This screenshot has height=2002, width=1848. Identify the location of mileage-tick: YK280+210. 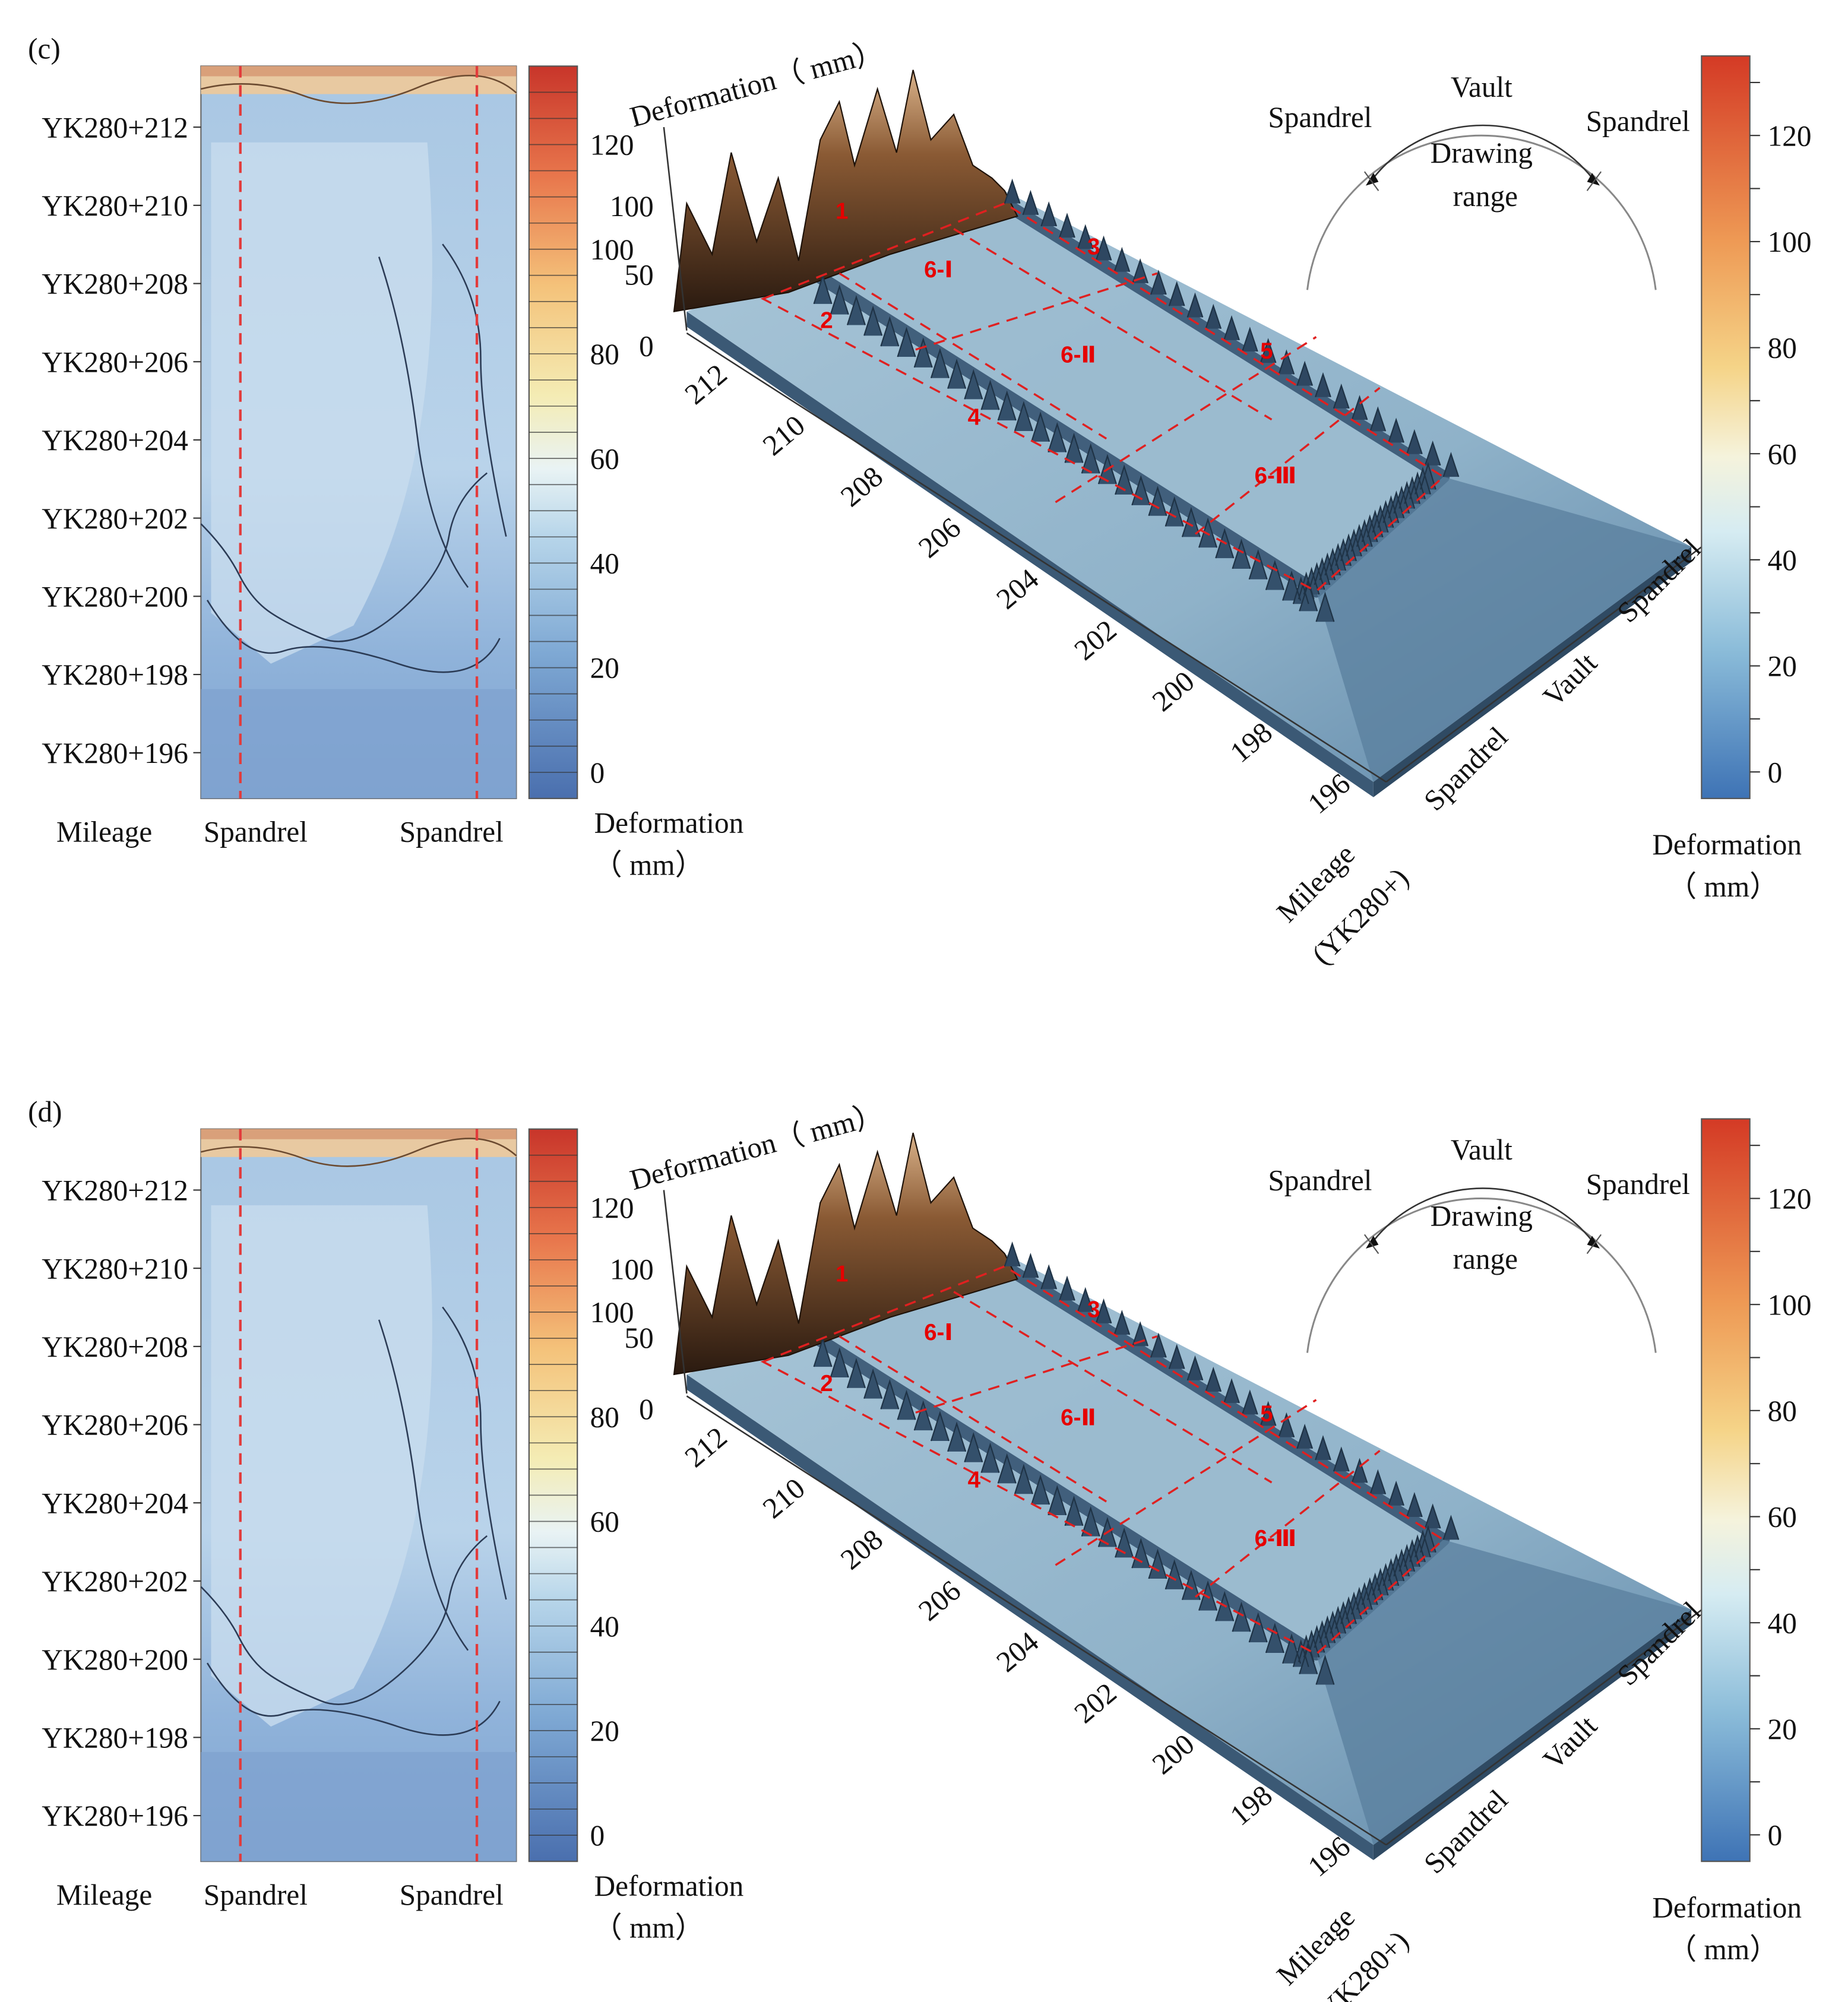
(115, 1268).